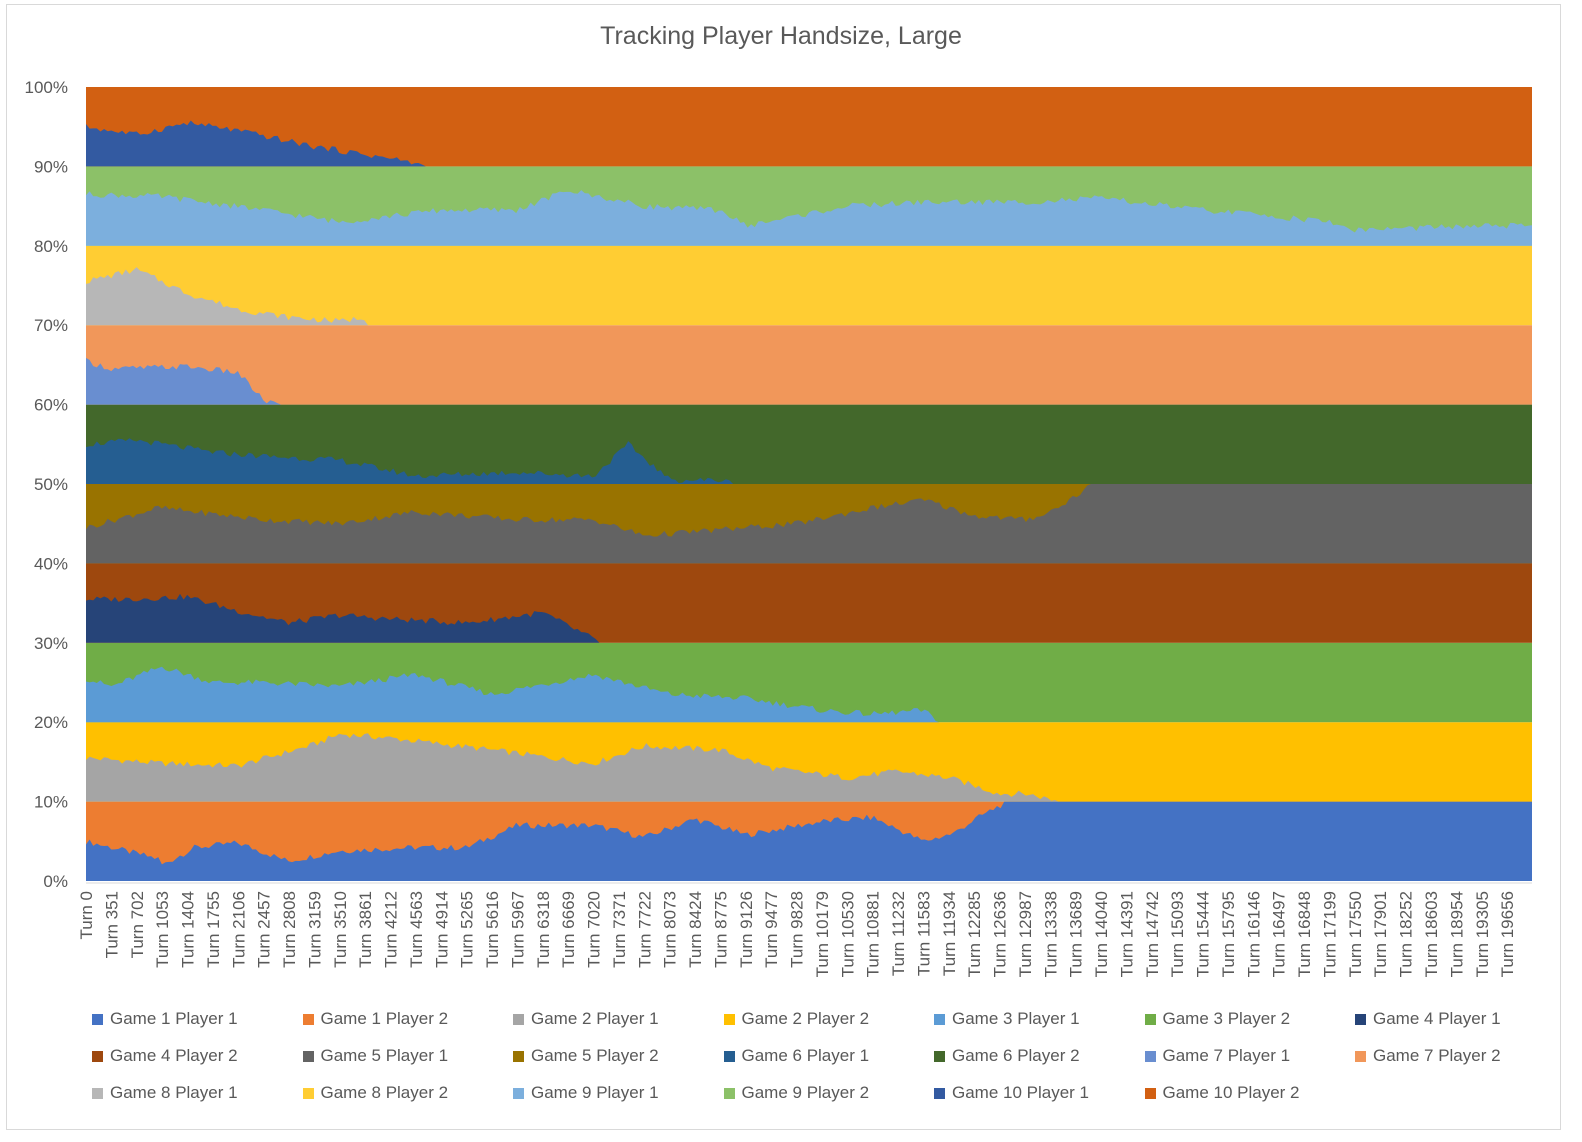 The image size is (1582, 1142). Describe the element at coordinates (644, 929) in the screenshot. I see `x-tick-label: Turn 7722` at that location.